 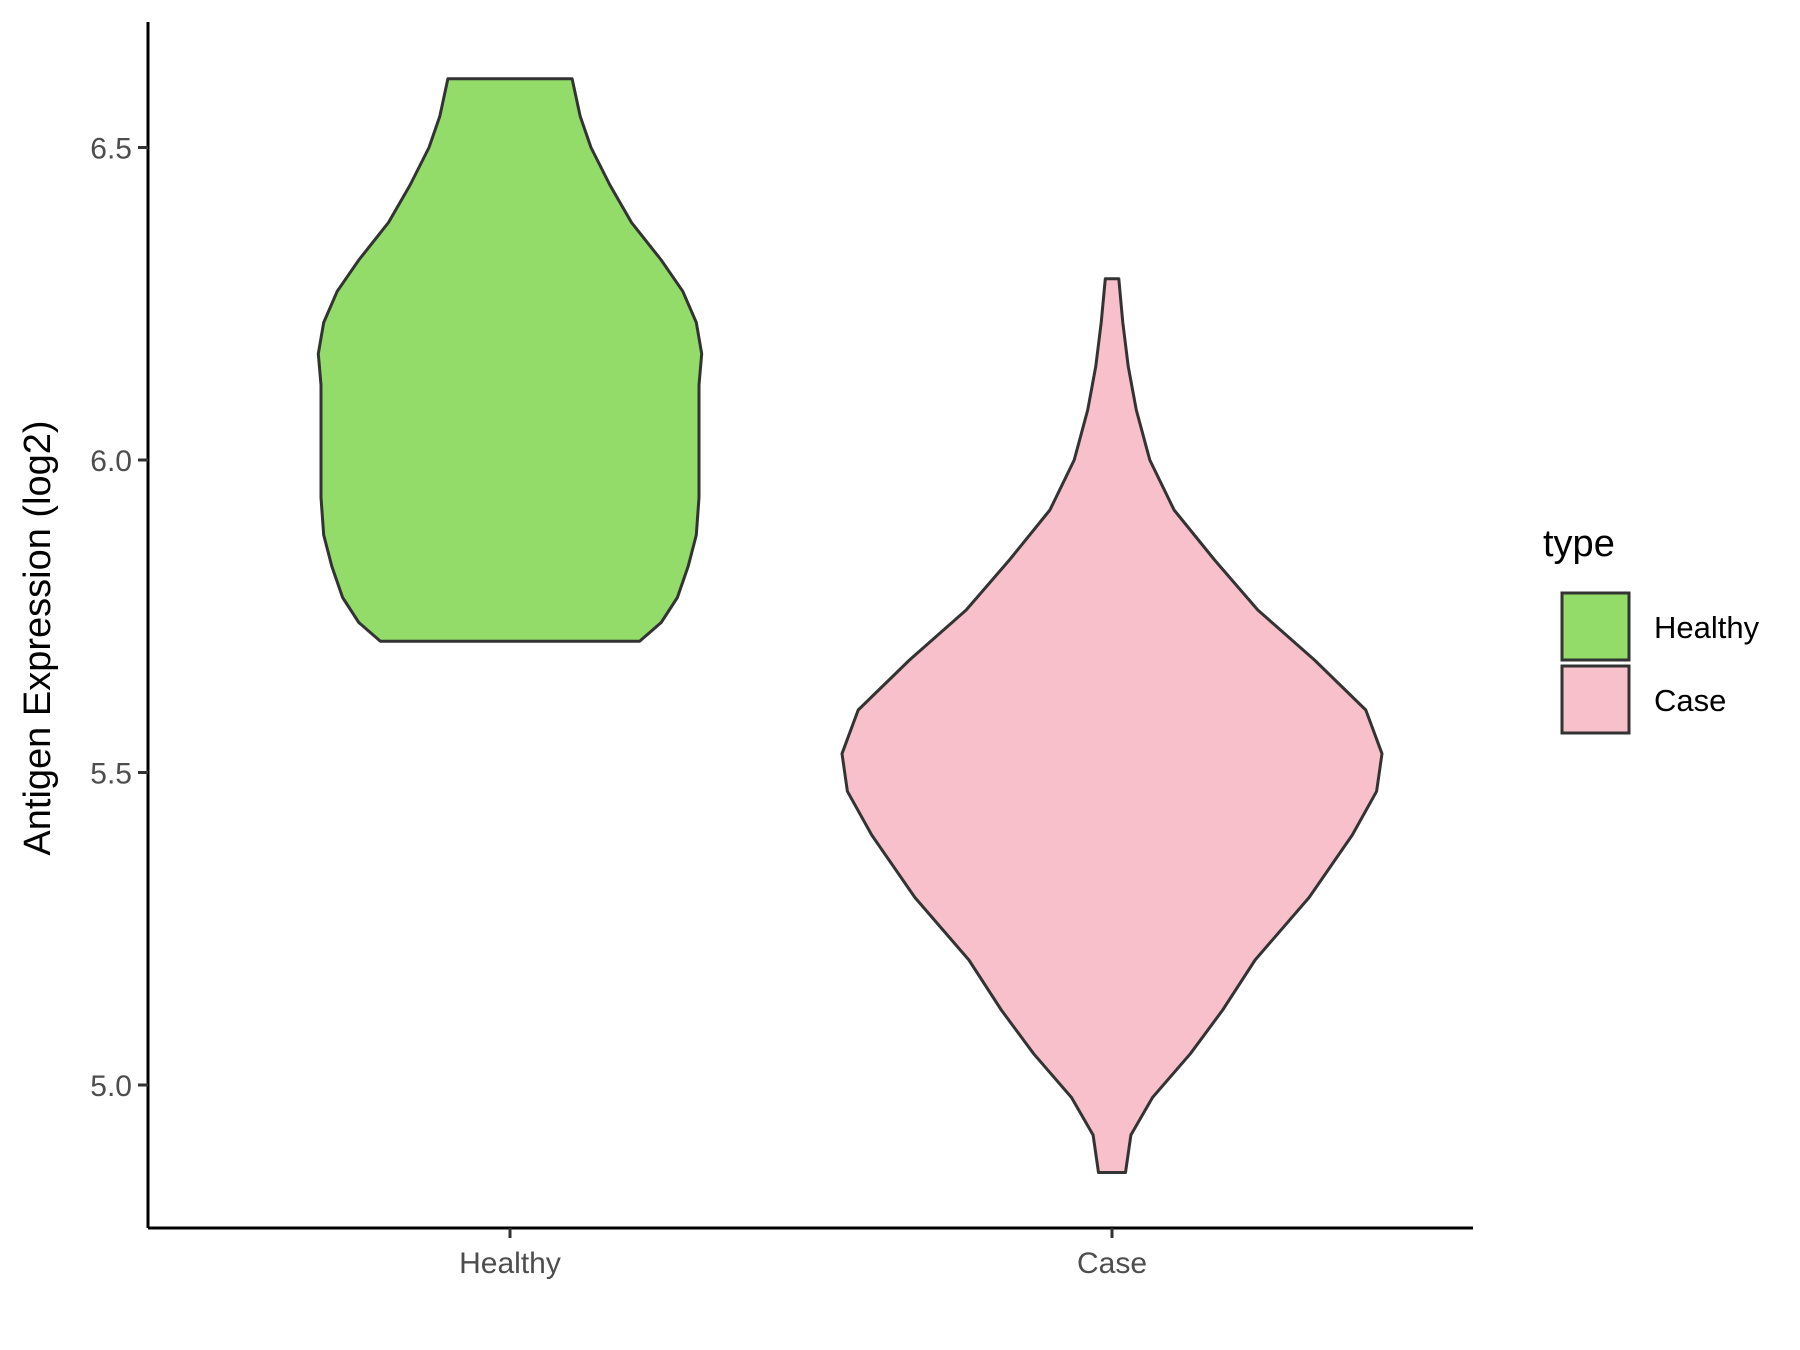 What do you see at coordinates (1579, 544) in the screenshot?
I see `legend-title: type` at bounding box center [1579, 544].